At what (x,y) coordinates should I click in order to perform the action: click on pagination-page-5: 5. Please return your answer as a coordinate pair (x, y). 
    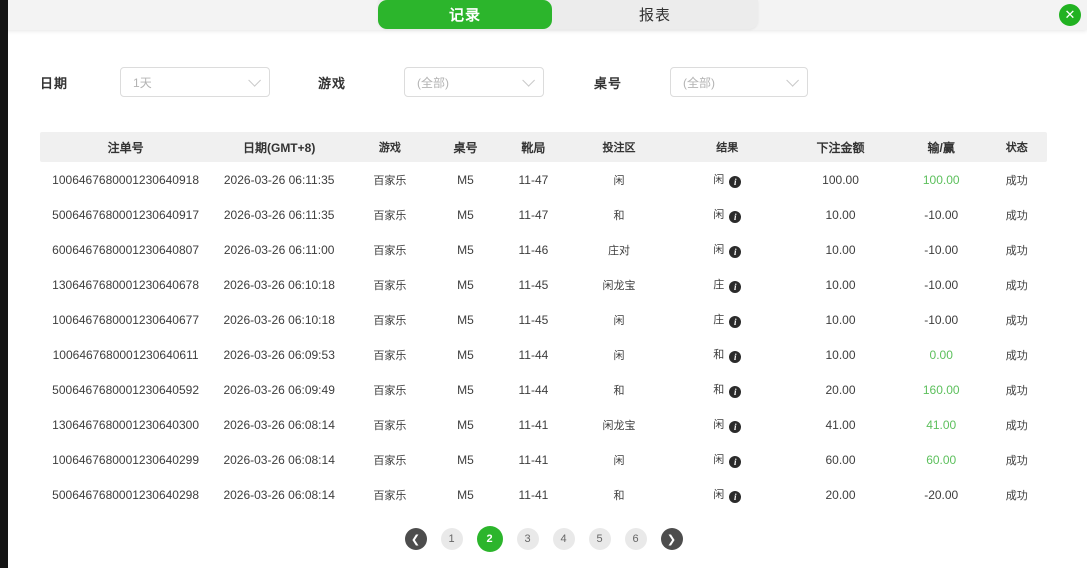
    Looking at the image, I should click on (599, 539).